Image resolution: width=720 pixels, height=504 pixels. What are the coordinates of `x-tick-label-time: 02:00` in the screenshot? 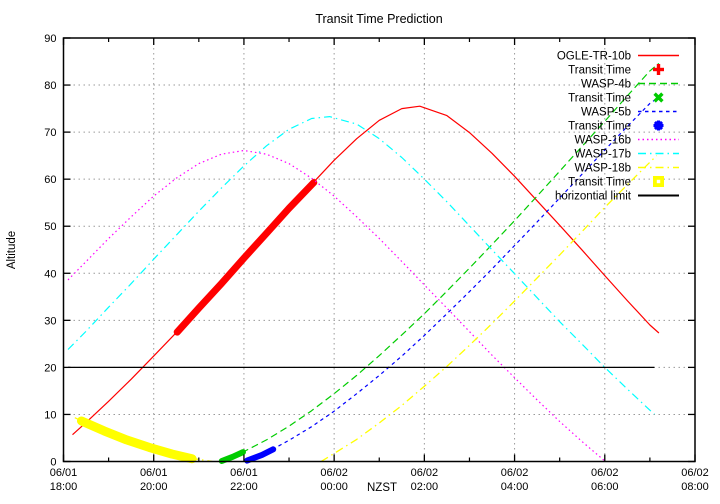 It's located at (425, 487).